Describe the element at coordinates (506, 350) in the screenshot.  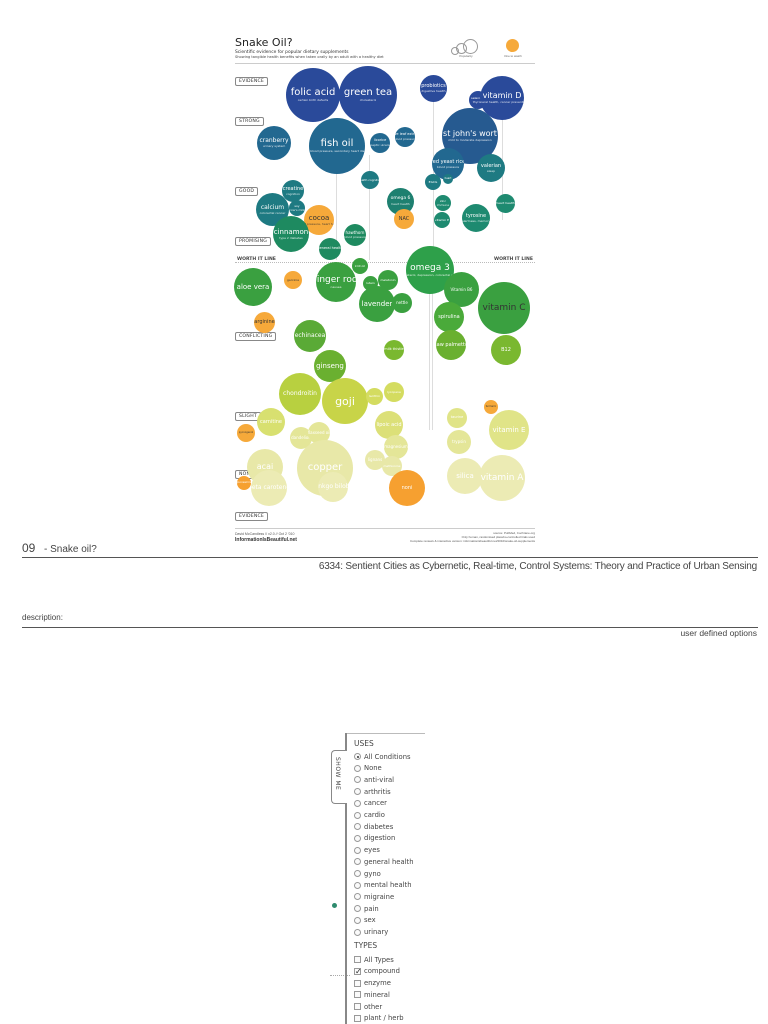
I see `supplement-bubble: B12` at that location.